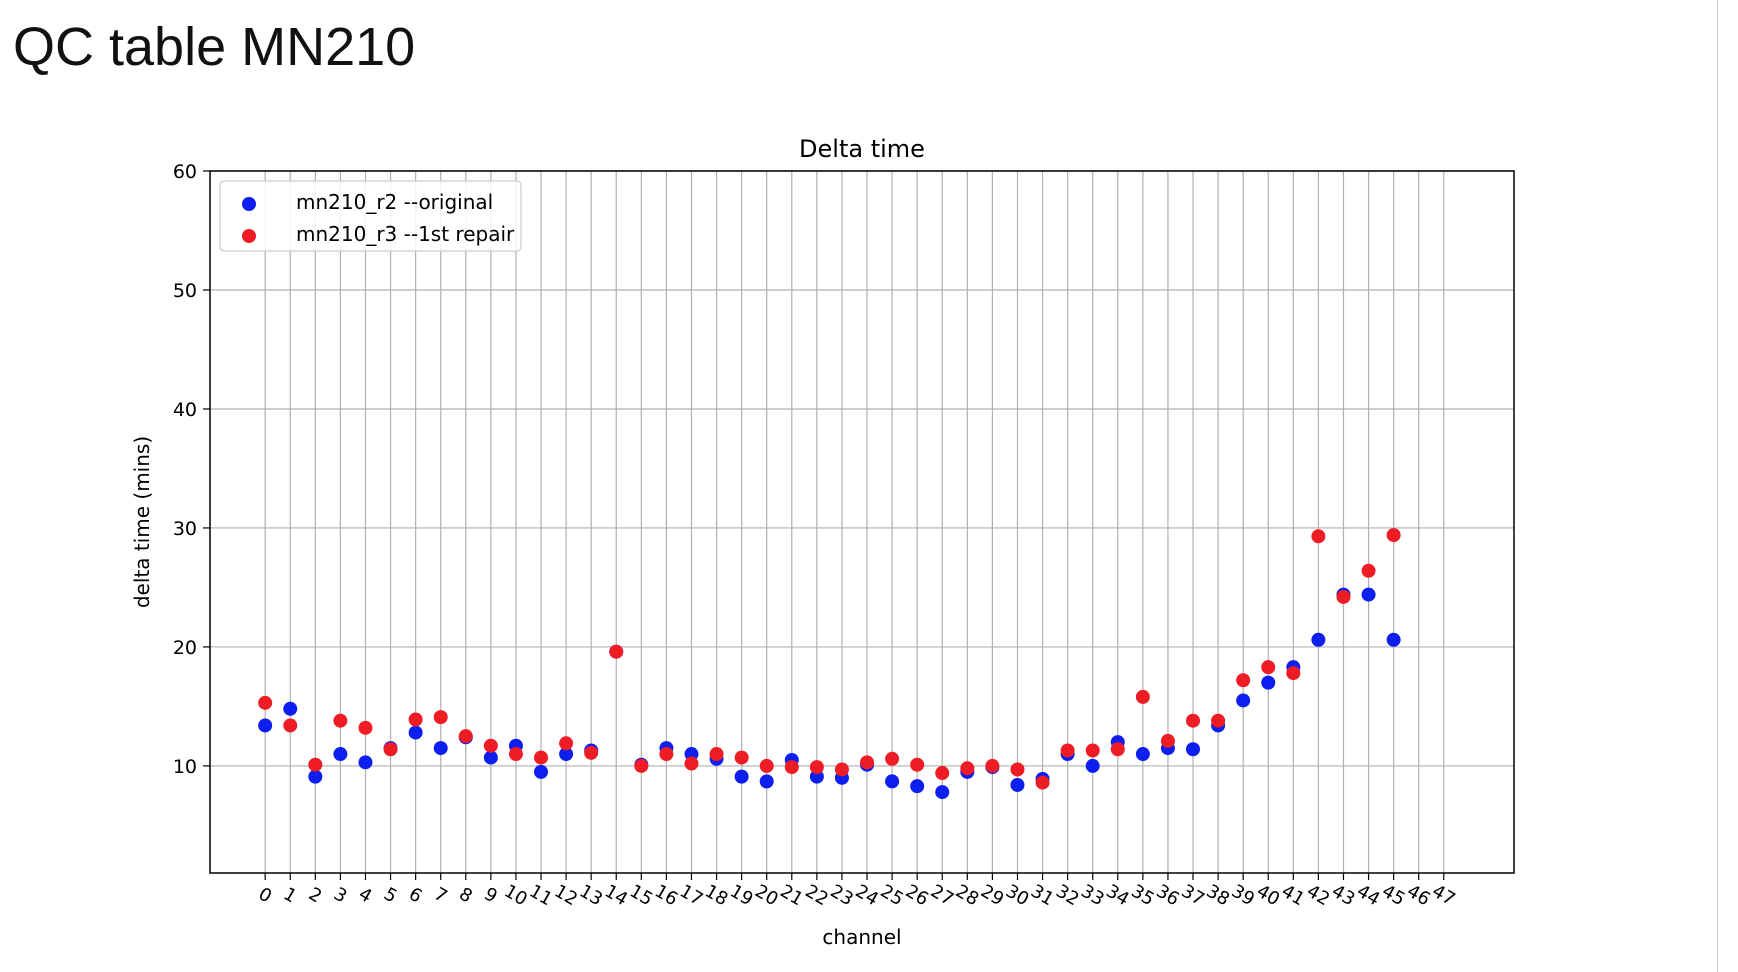  Describe the element at coordinates (1218, 896) in the screenshot. I see `x-tick-label: 38` at that location.